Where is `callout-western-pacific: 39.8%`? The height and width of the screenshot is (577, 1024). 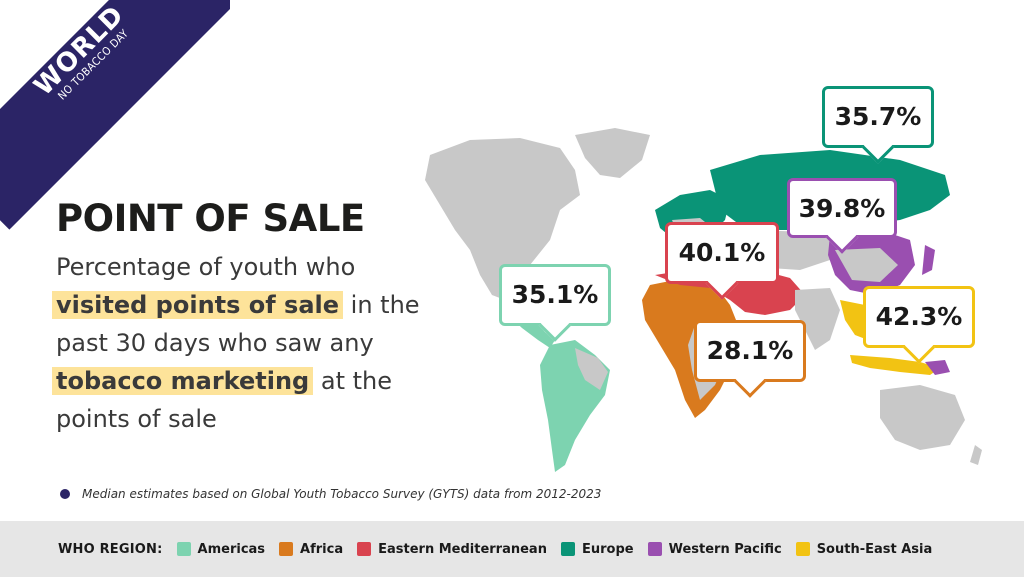 callout-western-pacific: 39.8% is located at coordinates (842, 208).